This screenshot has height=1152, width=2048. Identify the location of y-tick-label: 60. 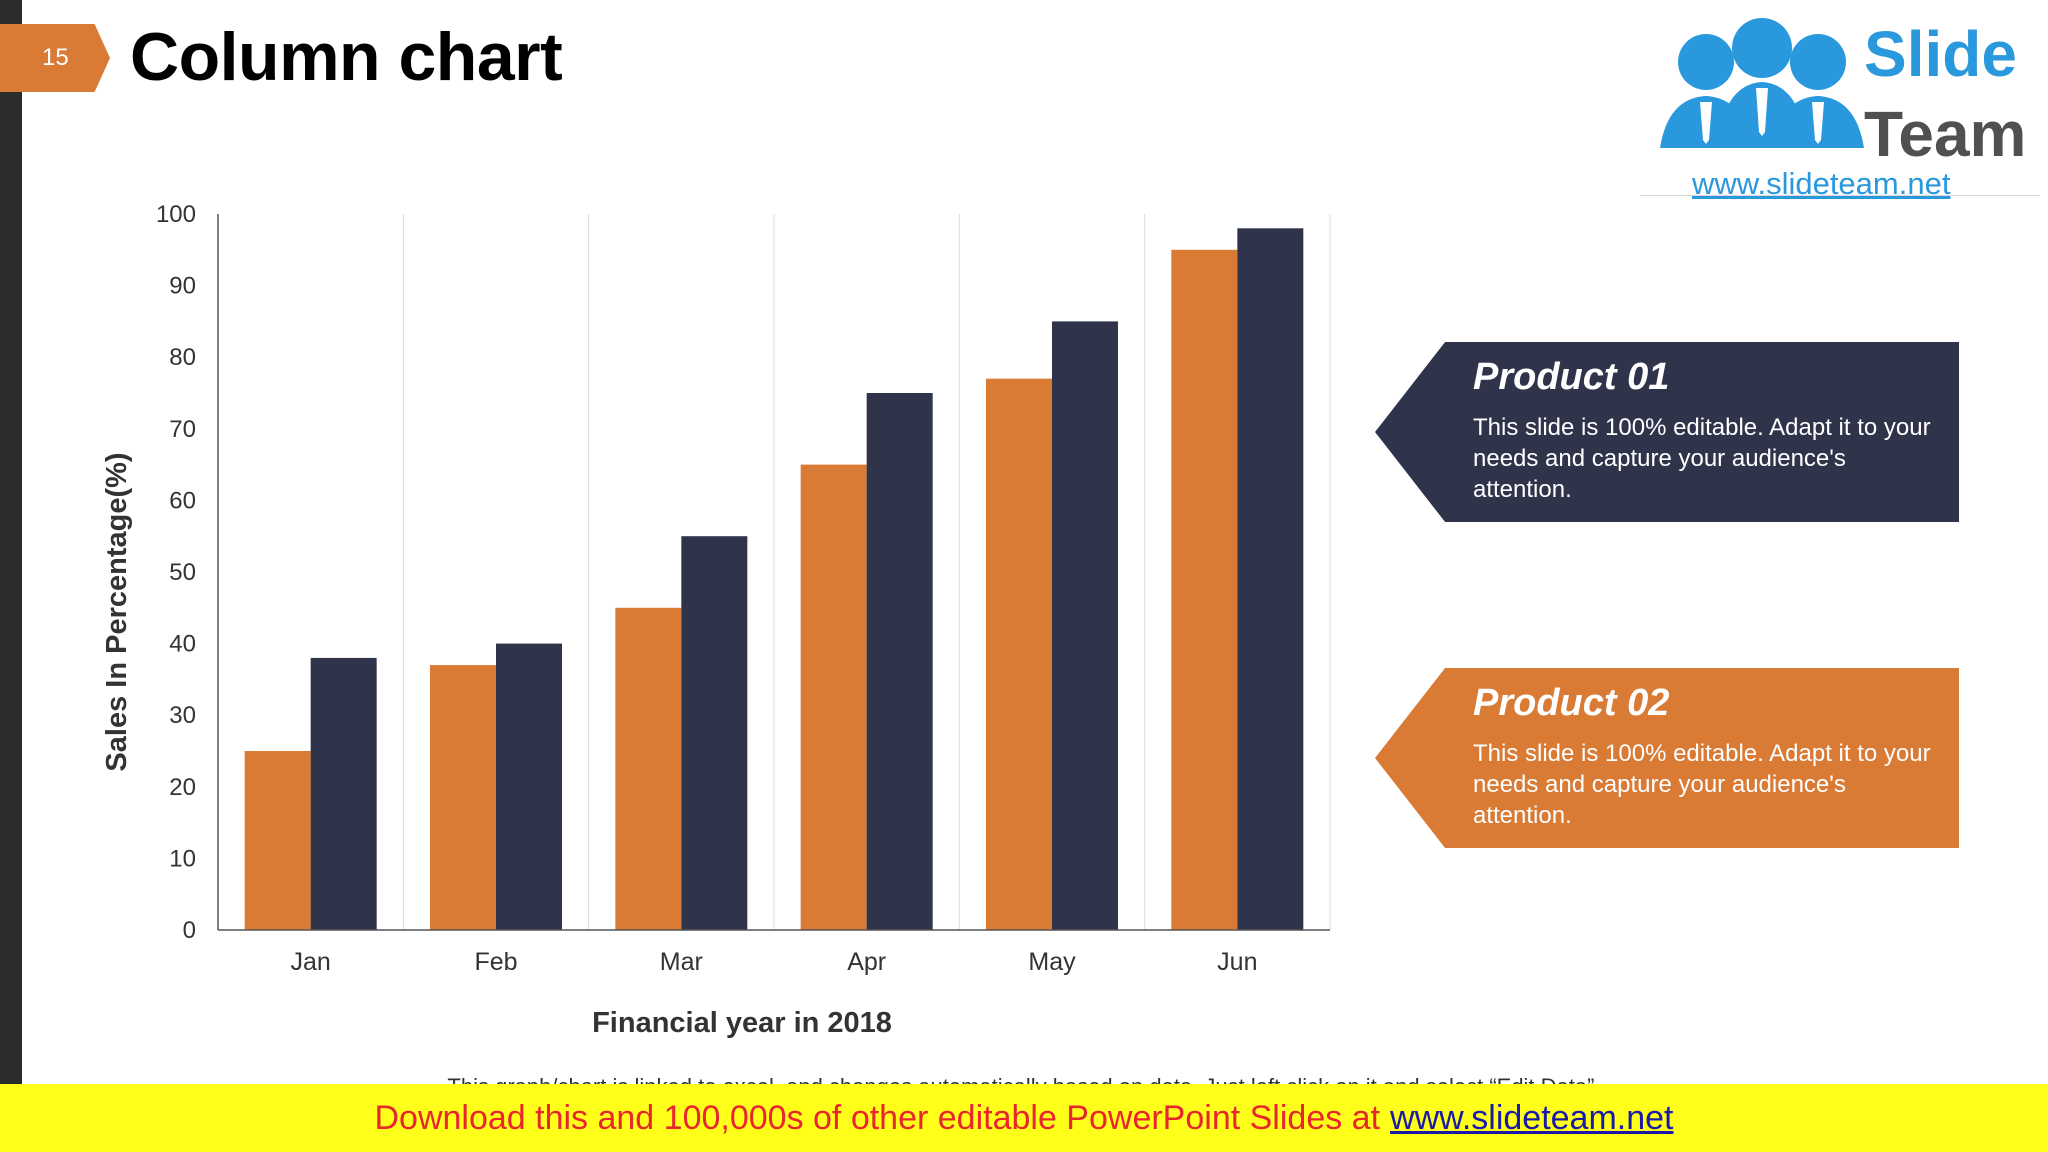
(182, 500).